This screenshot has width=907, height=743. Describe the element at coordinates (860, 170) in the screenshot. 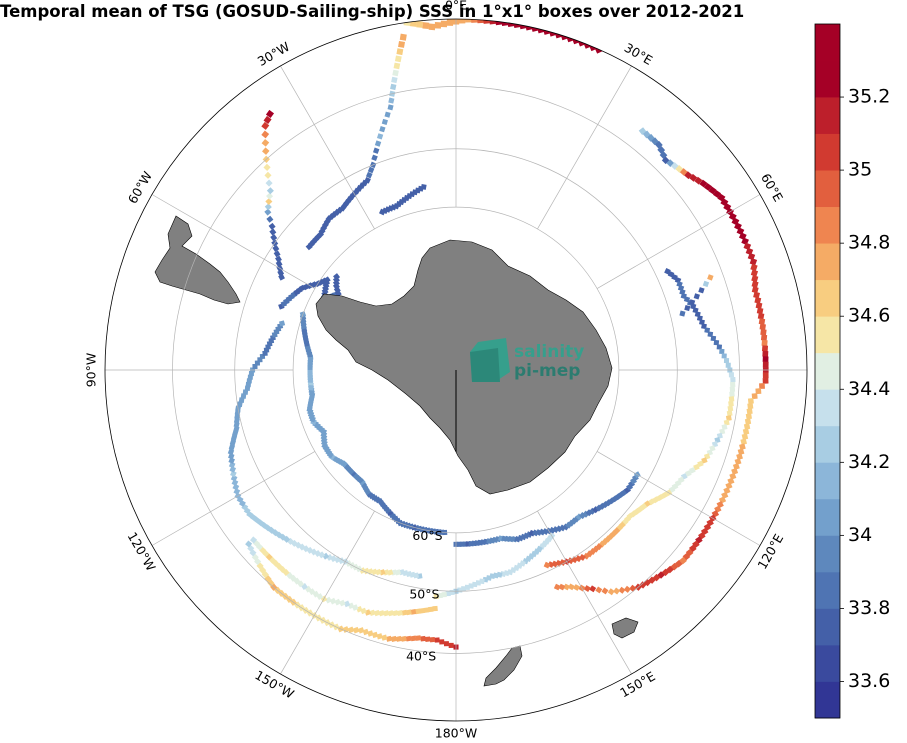

I see `colorbar-tick-label: 35` at that location.